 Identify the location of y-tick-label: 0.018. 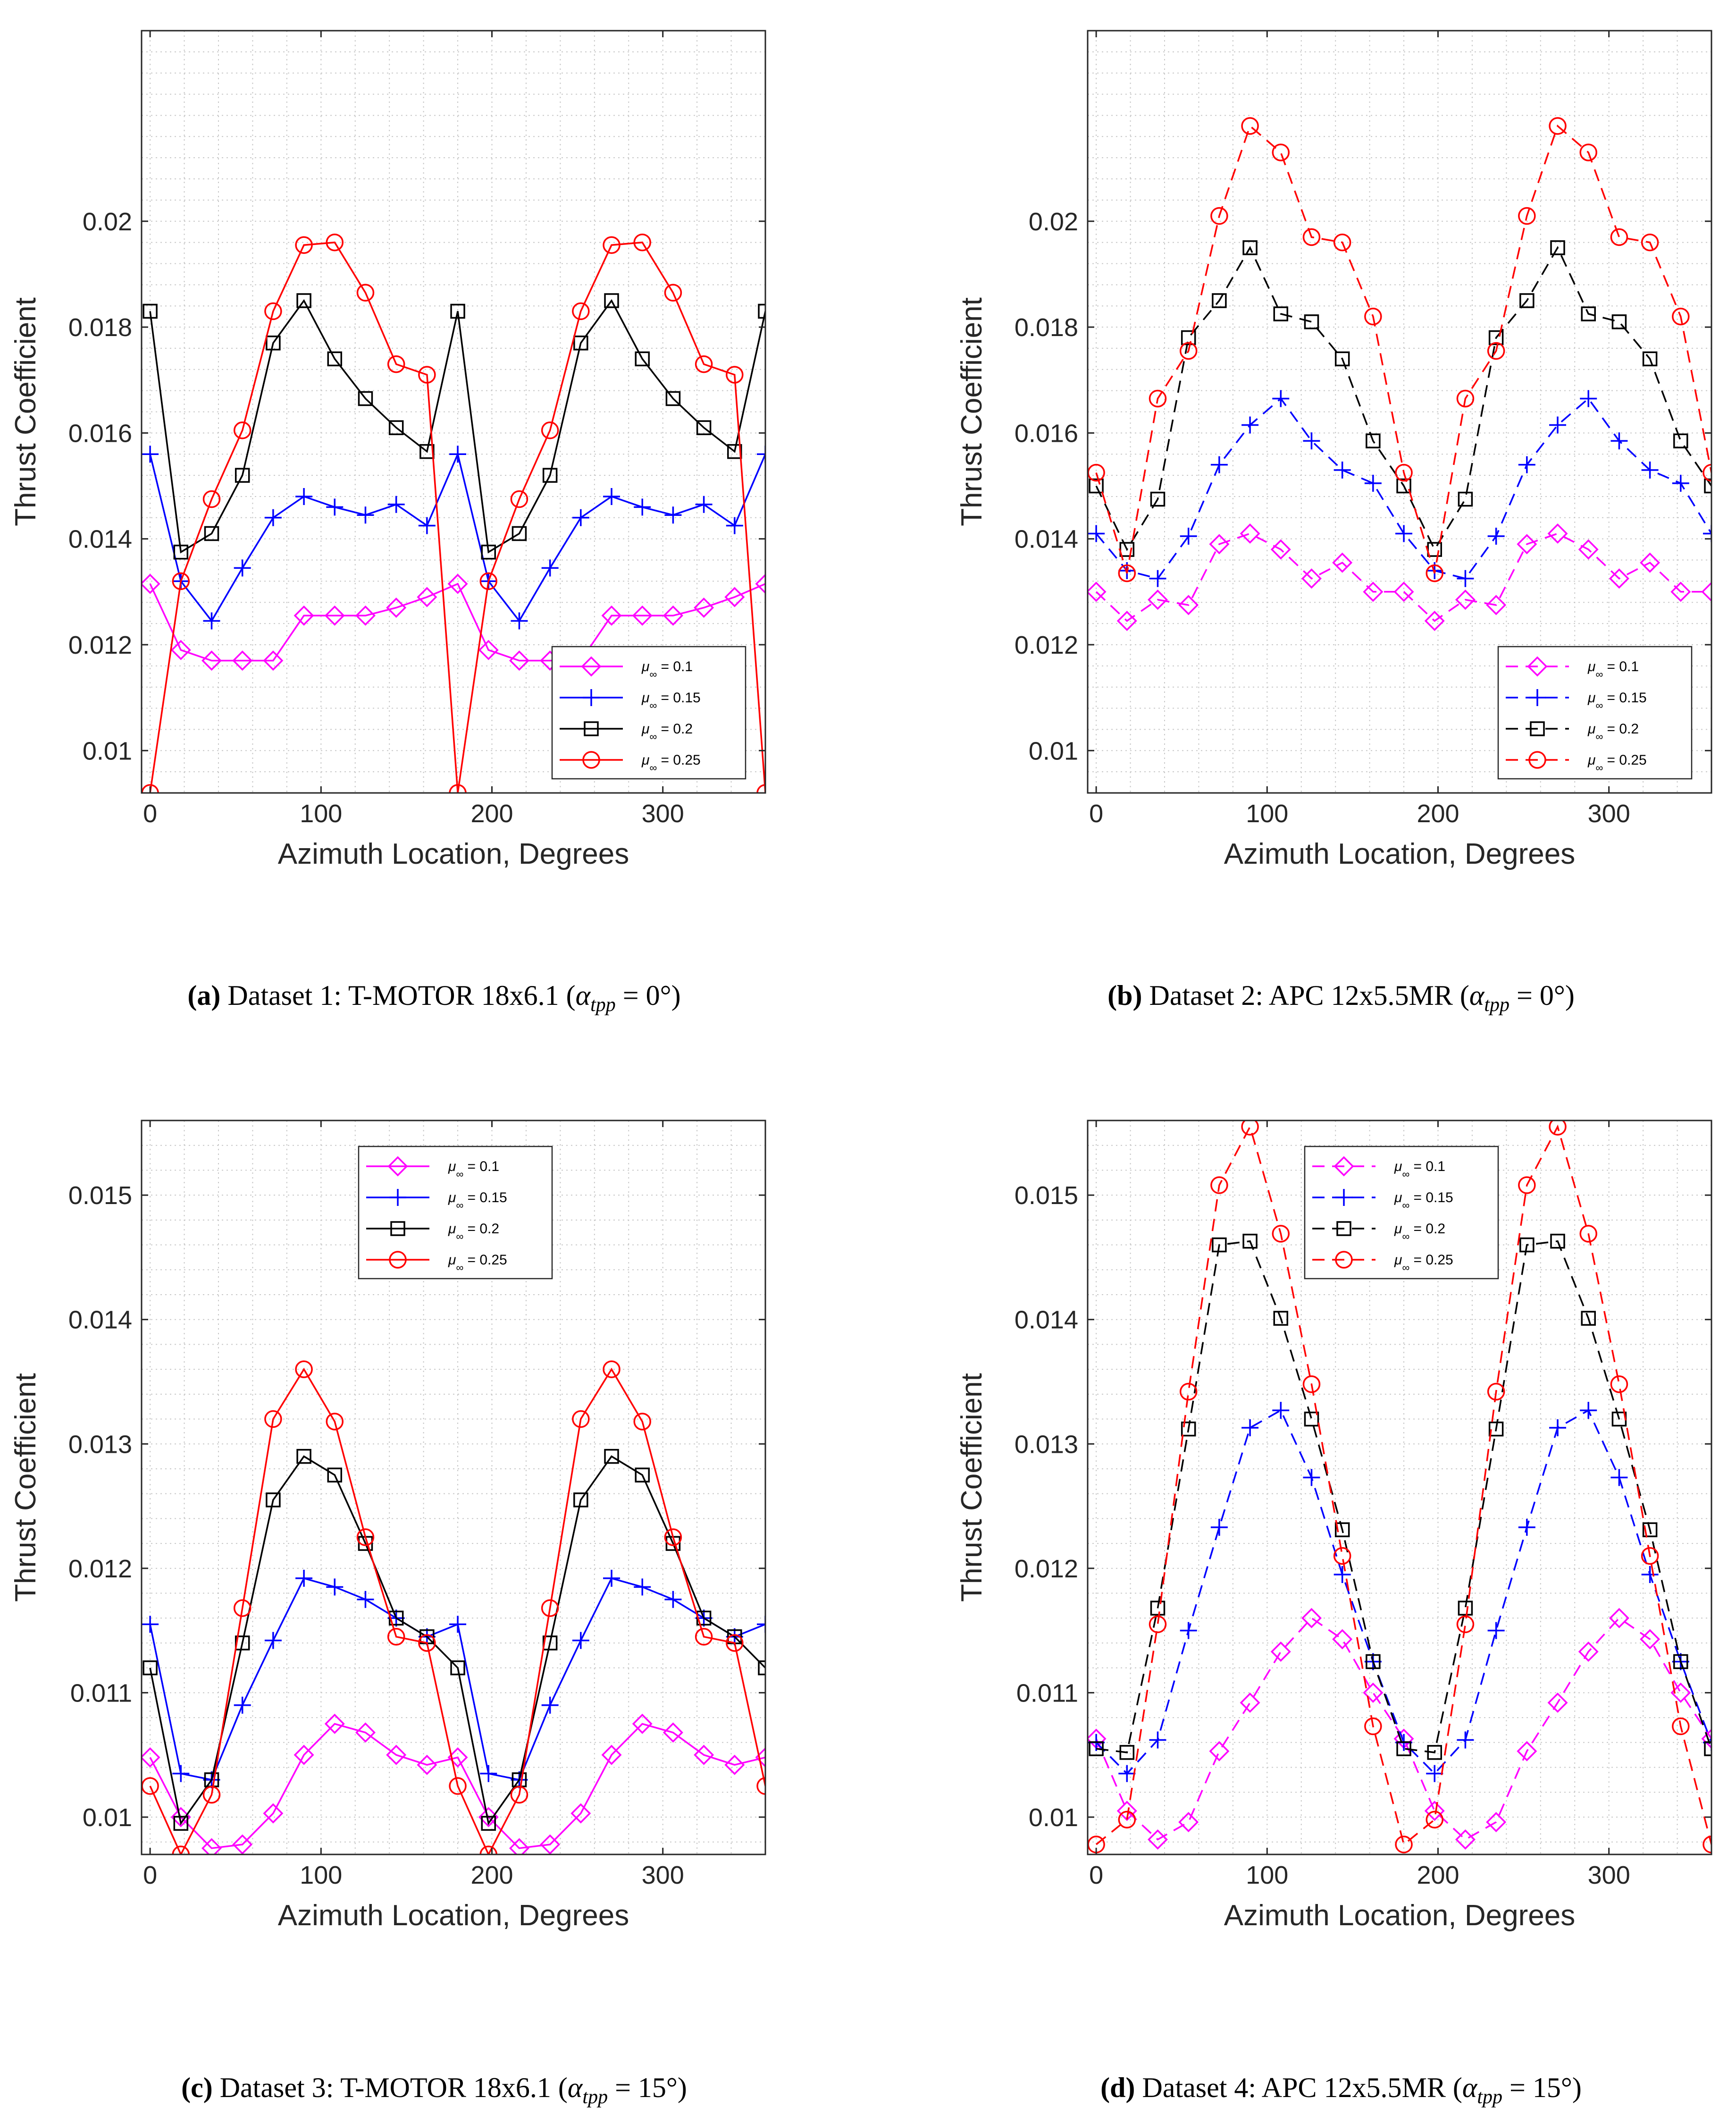
(1047, 327).